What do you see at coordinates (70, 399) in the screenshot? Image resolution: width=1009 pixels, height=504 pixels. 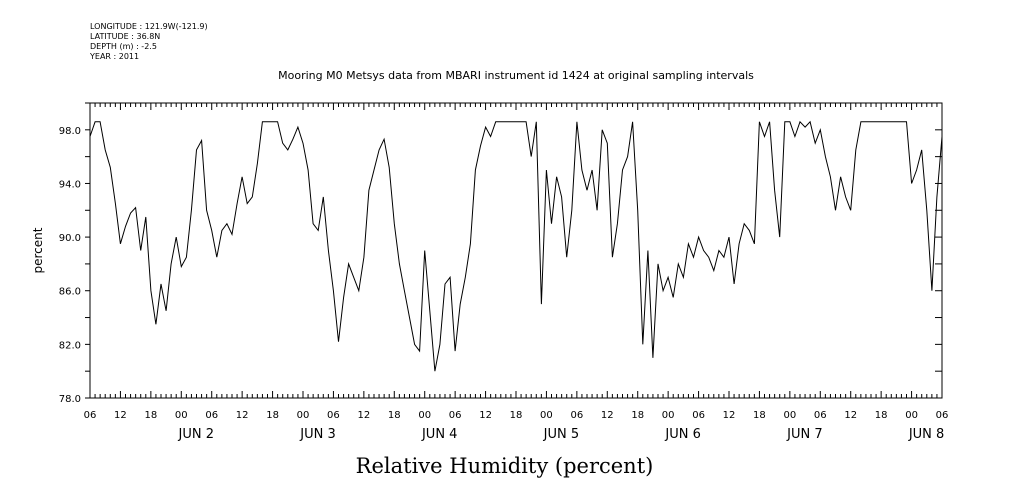 I see `y-tick-label: 78.0` at bounding box center [70, 399].